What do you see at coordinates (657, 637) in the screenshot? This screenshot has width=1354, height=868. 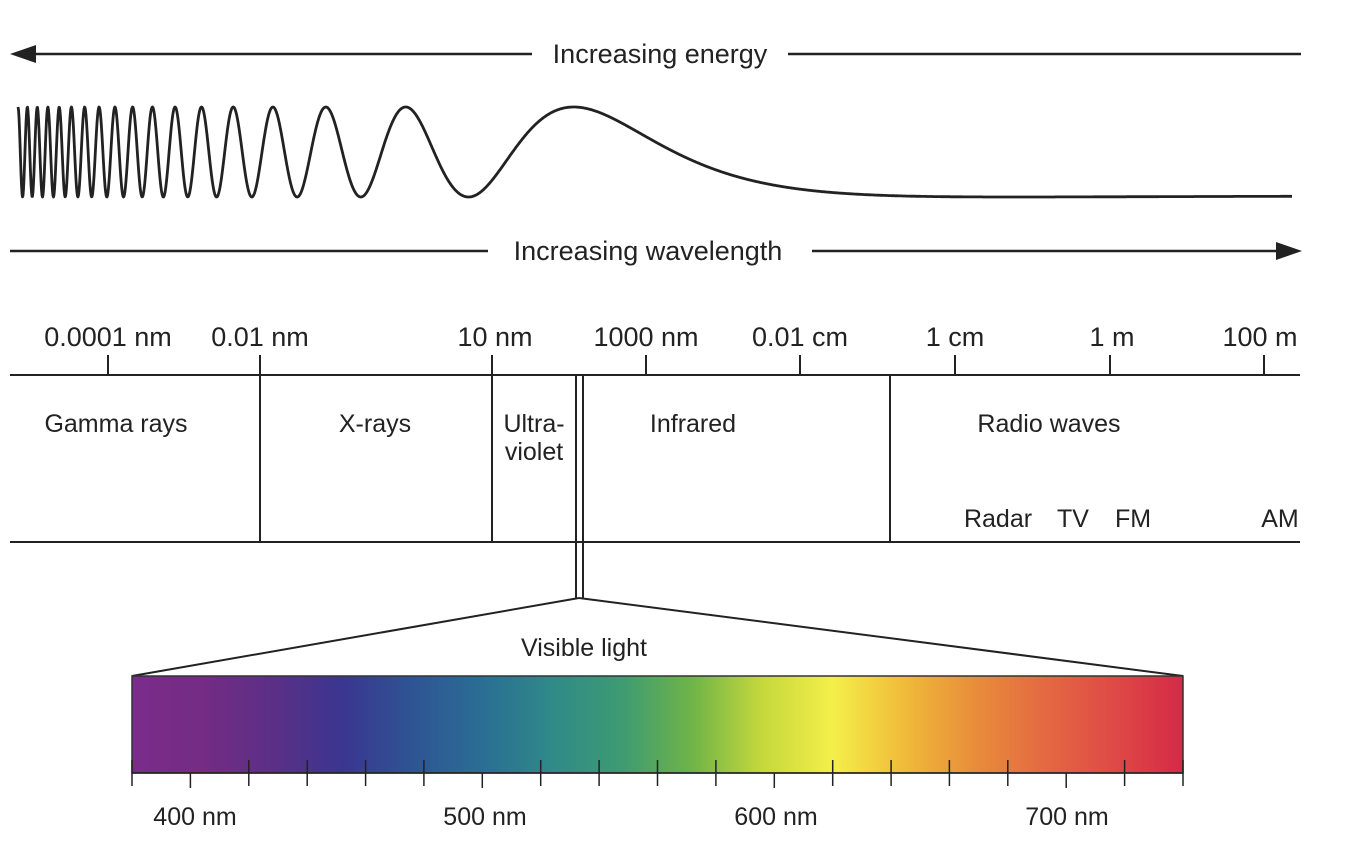 I see `visible-zoom-lines: Visible light` at bounding box center [657, 637].